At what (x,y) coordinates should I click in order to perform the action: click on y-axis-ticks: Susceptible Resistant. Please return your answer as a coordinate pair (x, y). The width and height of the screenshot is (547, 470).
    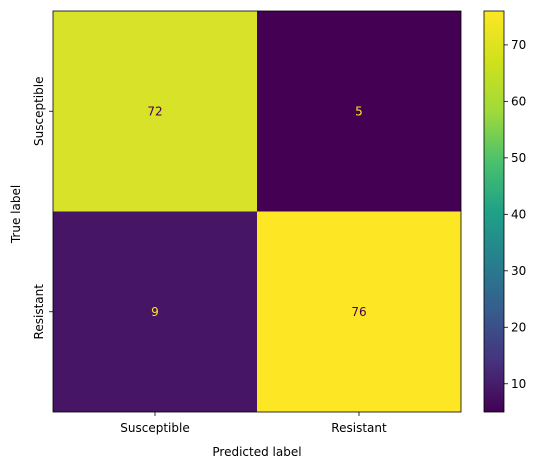
    Looking at the image, I should click on (42, 208).